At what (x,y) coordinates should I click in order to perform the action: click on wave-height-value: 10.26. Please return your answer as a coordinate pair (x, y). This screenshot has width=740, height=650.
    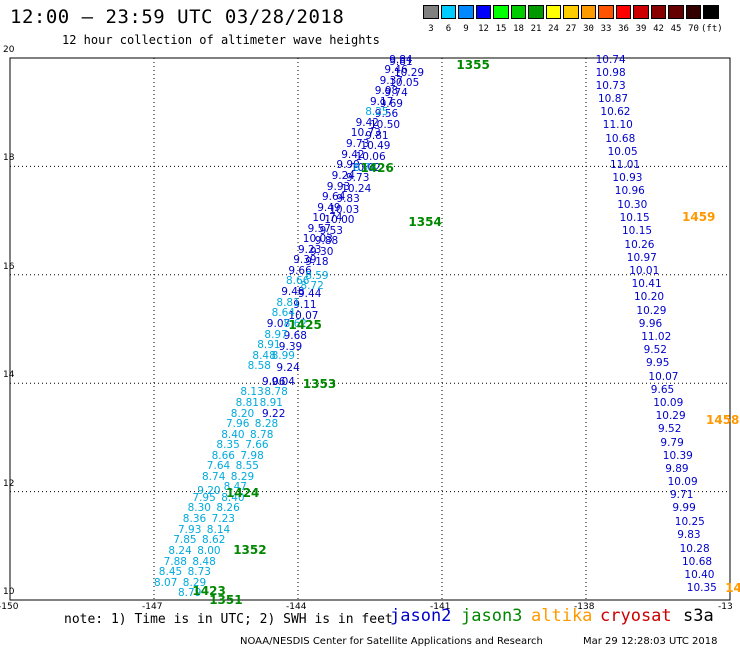
    Looking at the image, I should click on (639, 244).